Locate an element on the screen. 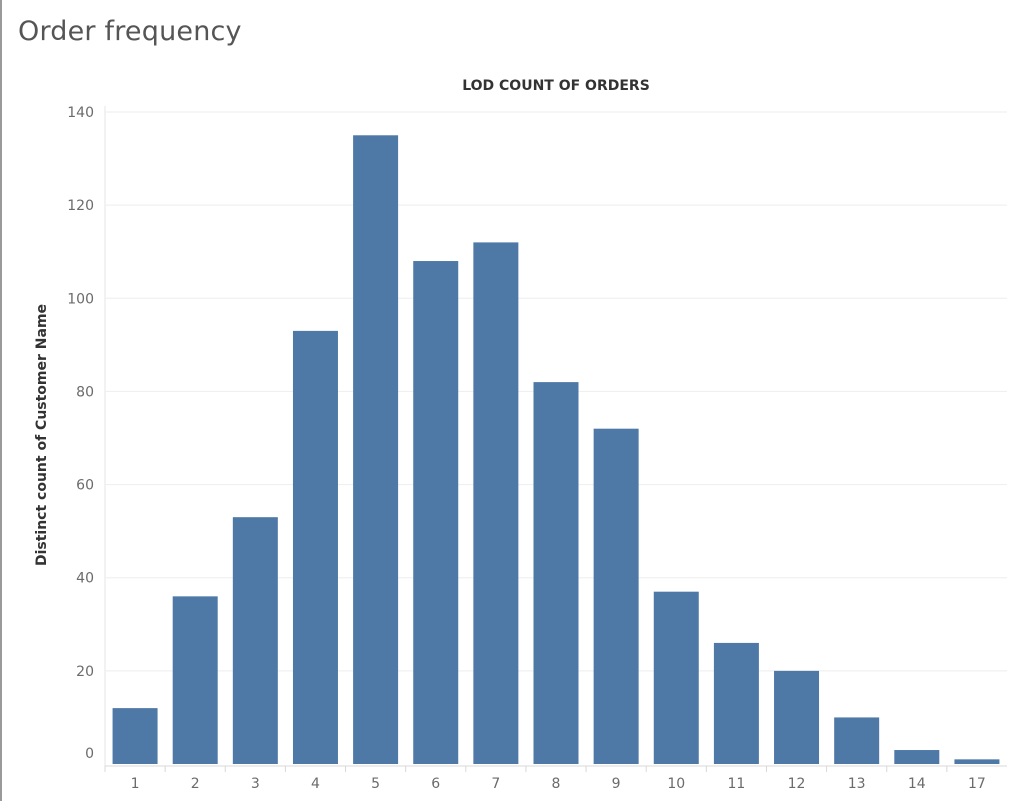 The height and width of the screenshot is (801, 1028). x-tick-label: 17 is located at coordinates (977, 784).